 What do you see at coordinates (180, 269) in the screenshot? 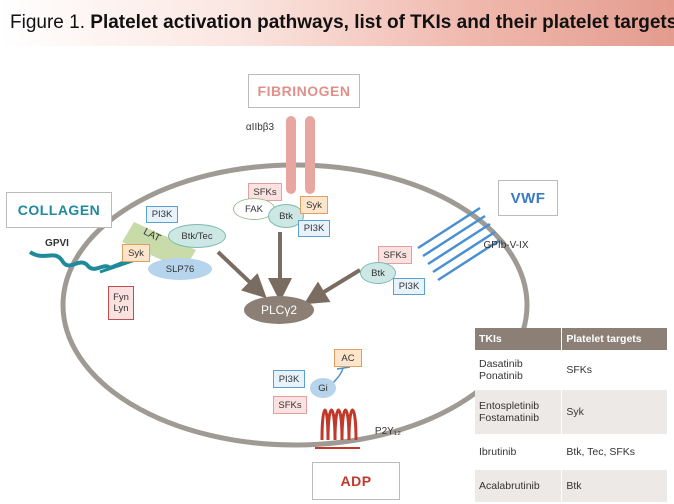
I see `slp76-node: SLP76` at bounding box center [180, 269].